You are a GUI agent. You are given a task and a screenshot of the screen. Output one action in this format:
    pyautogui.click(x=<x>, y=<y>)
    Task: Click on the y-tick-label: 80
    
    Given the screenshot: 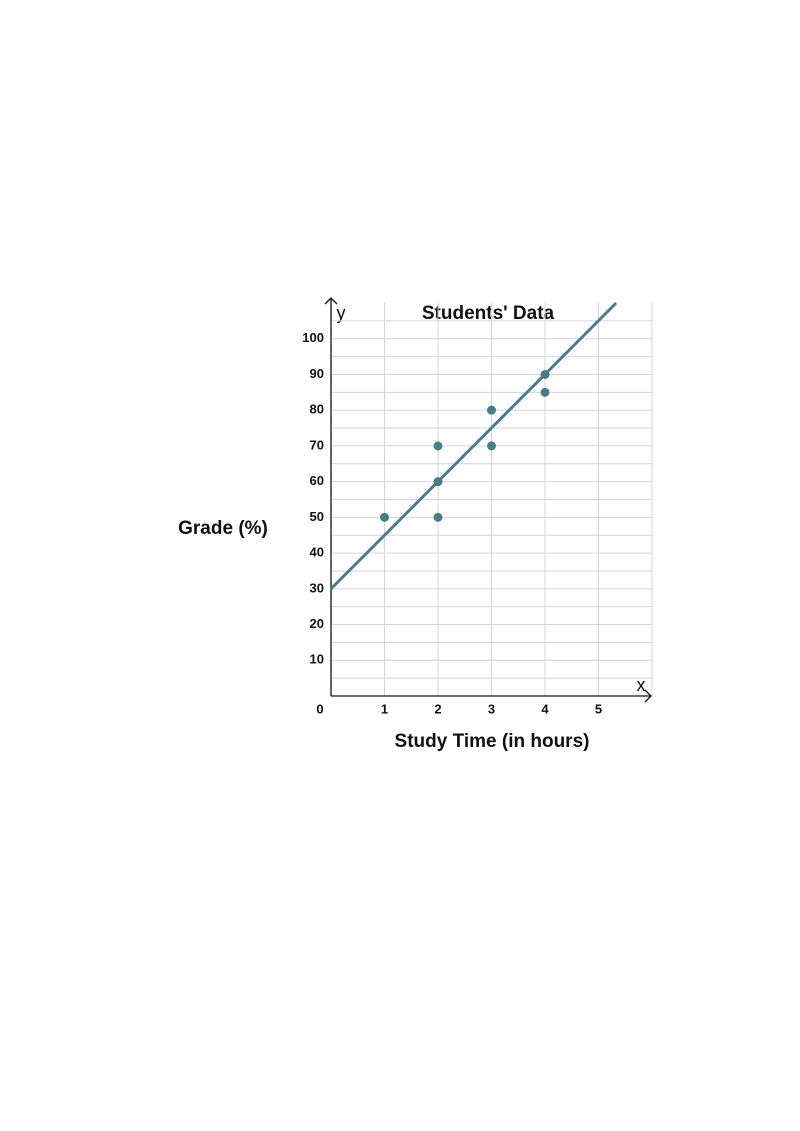 What is the action you would take?
    pyautogui.click(x=317, y=409)
    